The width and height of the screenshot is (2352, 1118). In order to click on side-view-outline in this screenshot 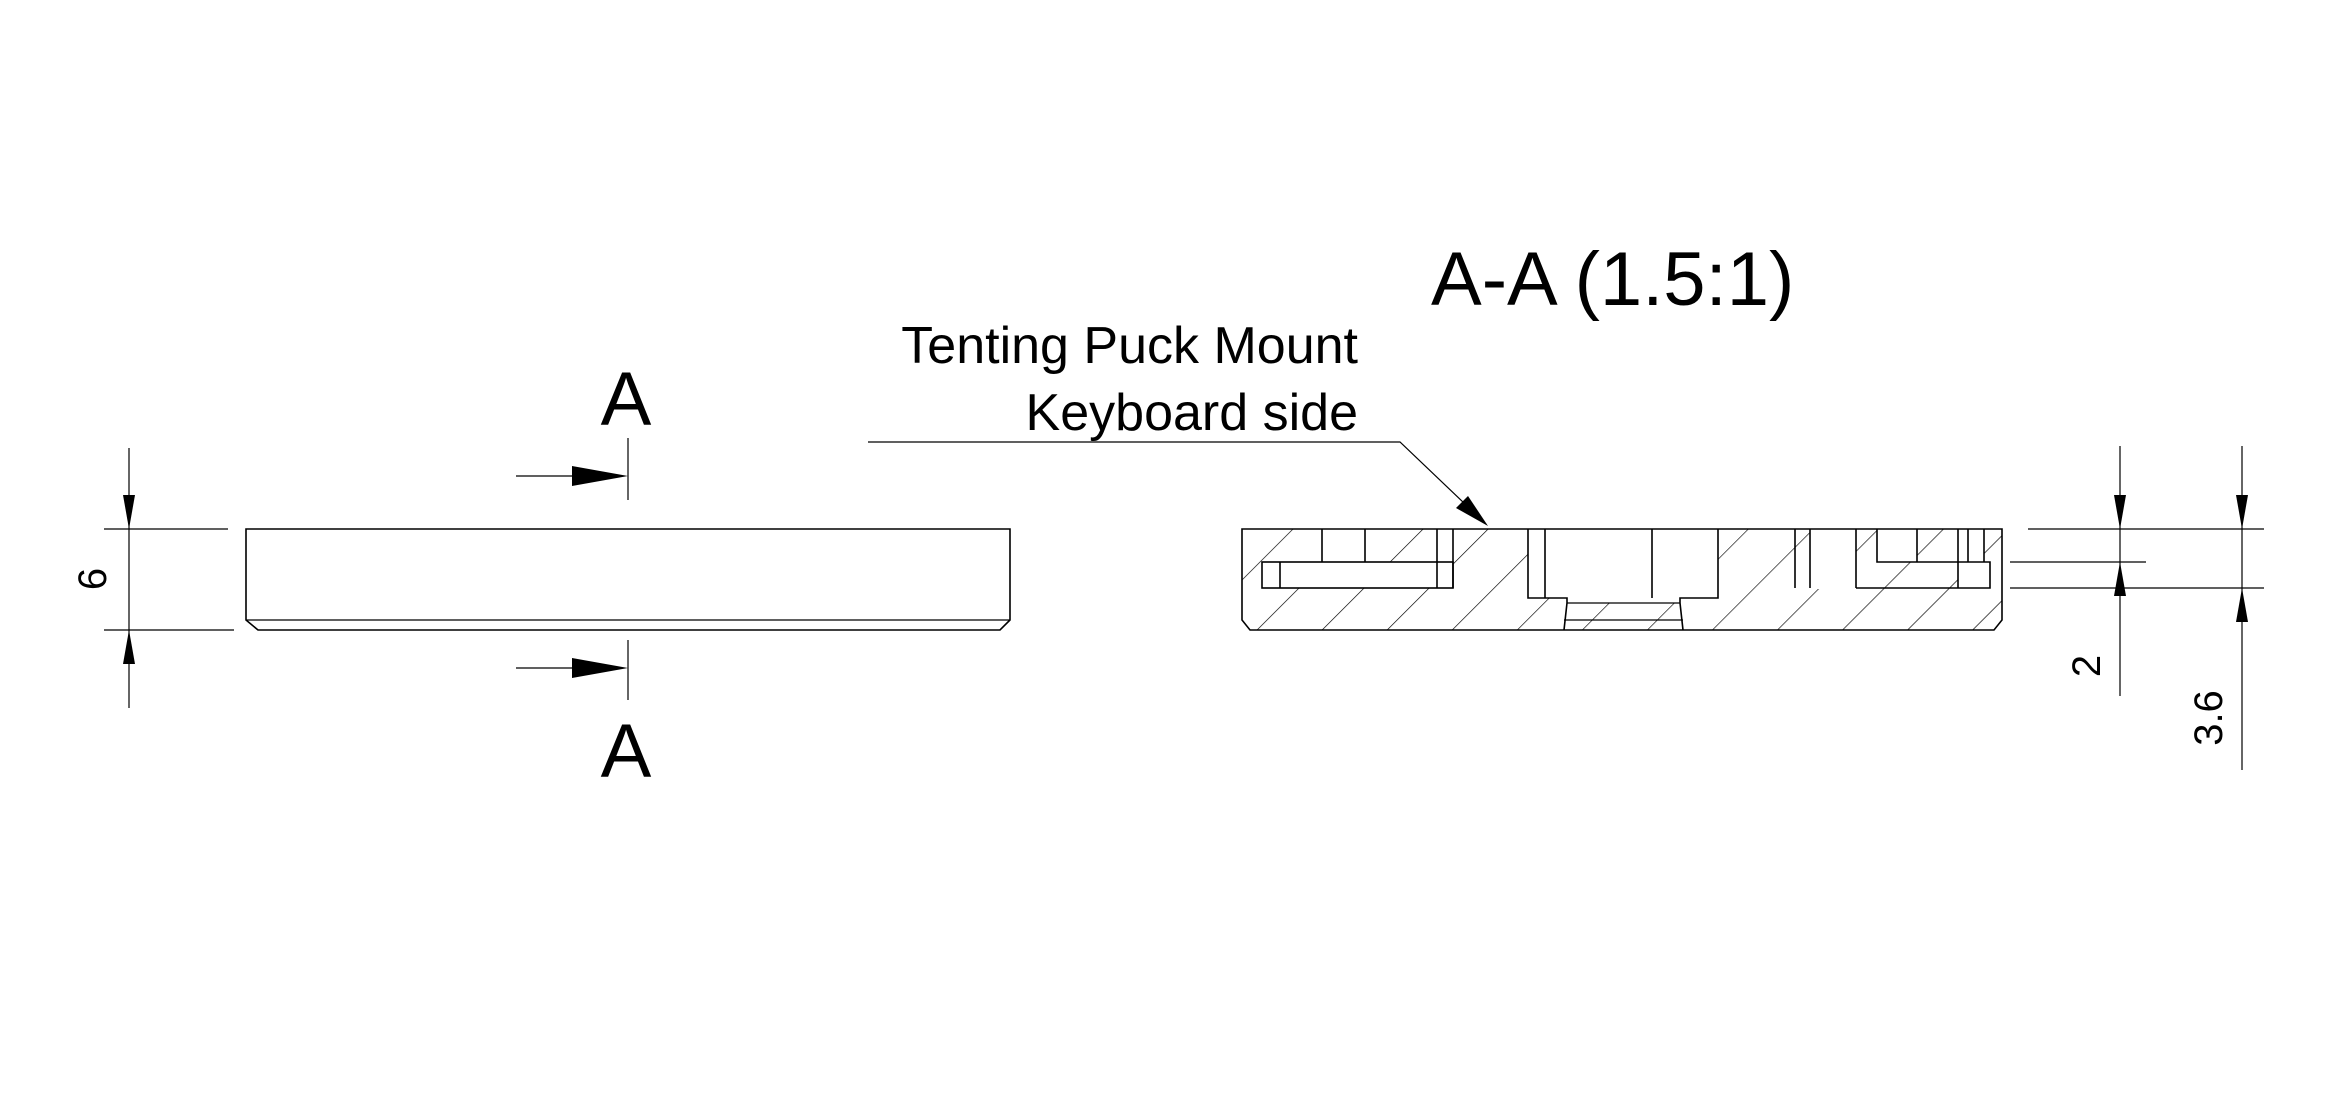, I will do `click(628, 579)`.